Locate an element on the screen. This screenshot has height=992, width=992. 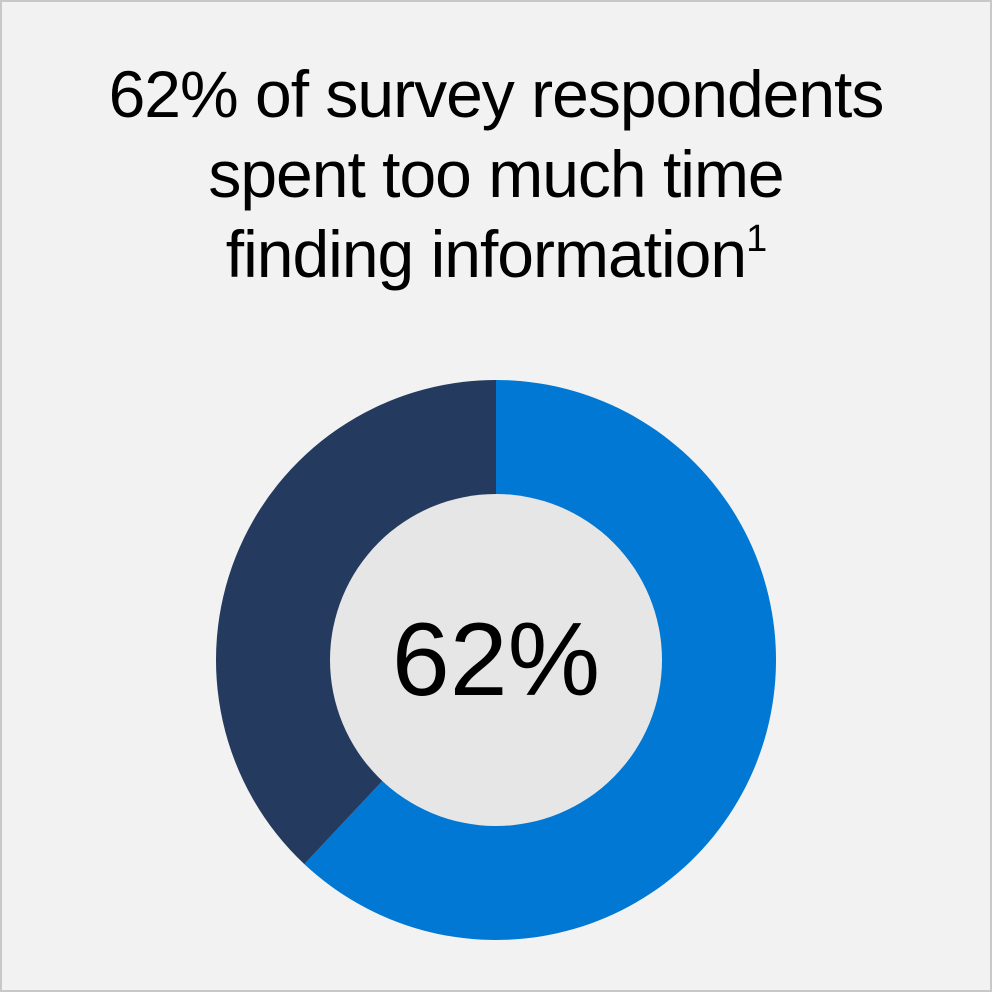
title-line-2: spent too much time is located at coordinates (496, 174).